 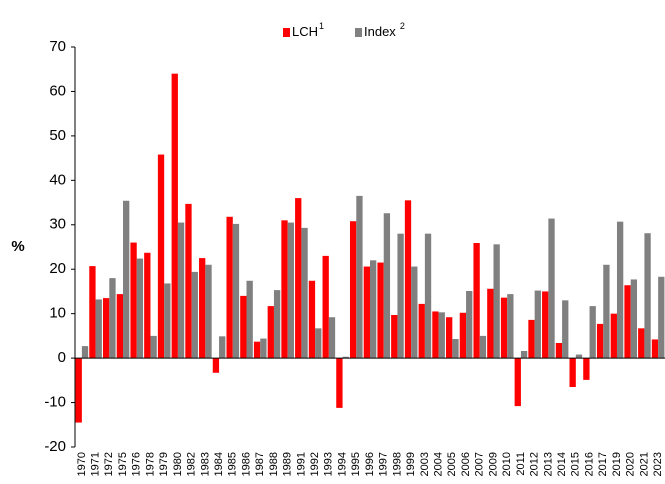 What do you see at coordinates (439, 464) in the screenshot?
I see `x-tick-label: 2004` at bounding box center [439, 464].